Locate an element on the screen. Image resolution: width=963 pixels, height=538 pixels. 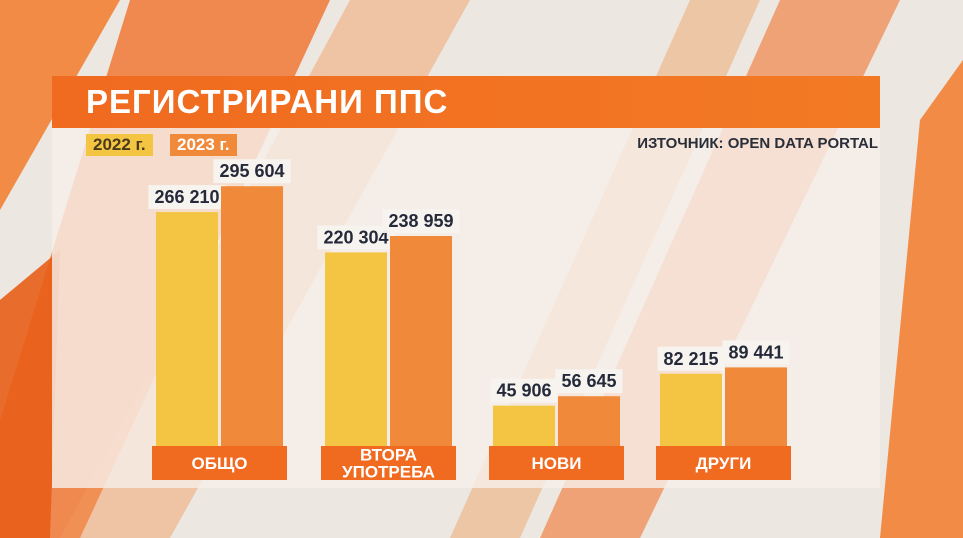
category-label: ОБЩО is located at coordinates (220, 463).